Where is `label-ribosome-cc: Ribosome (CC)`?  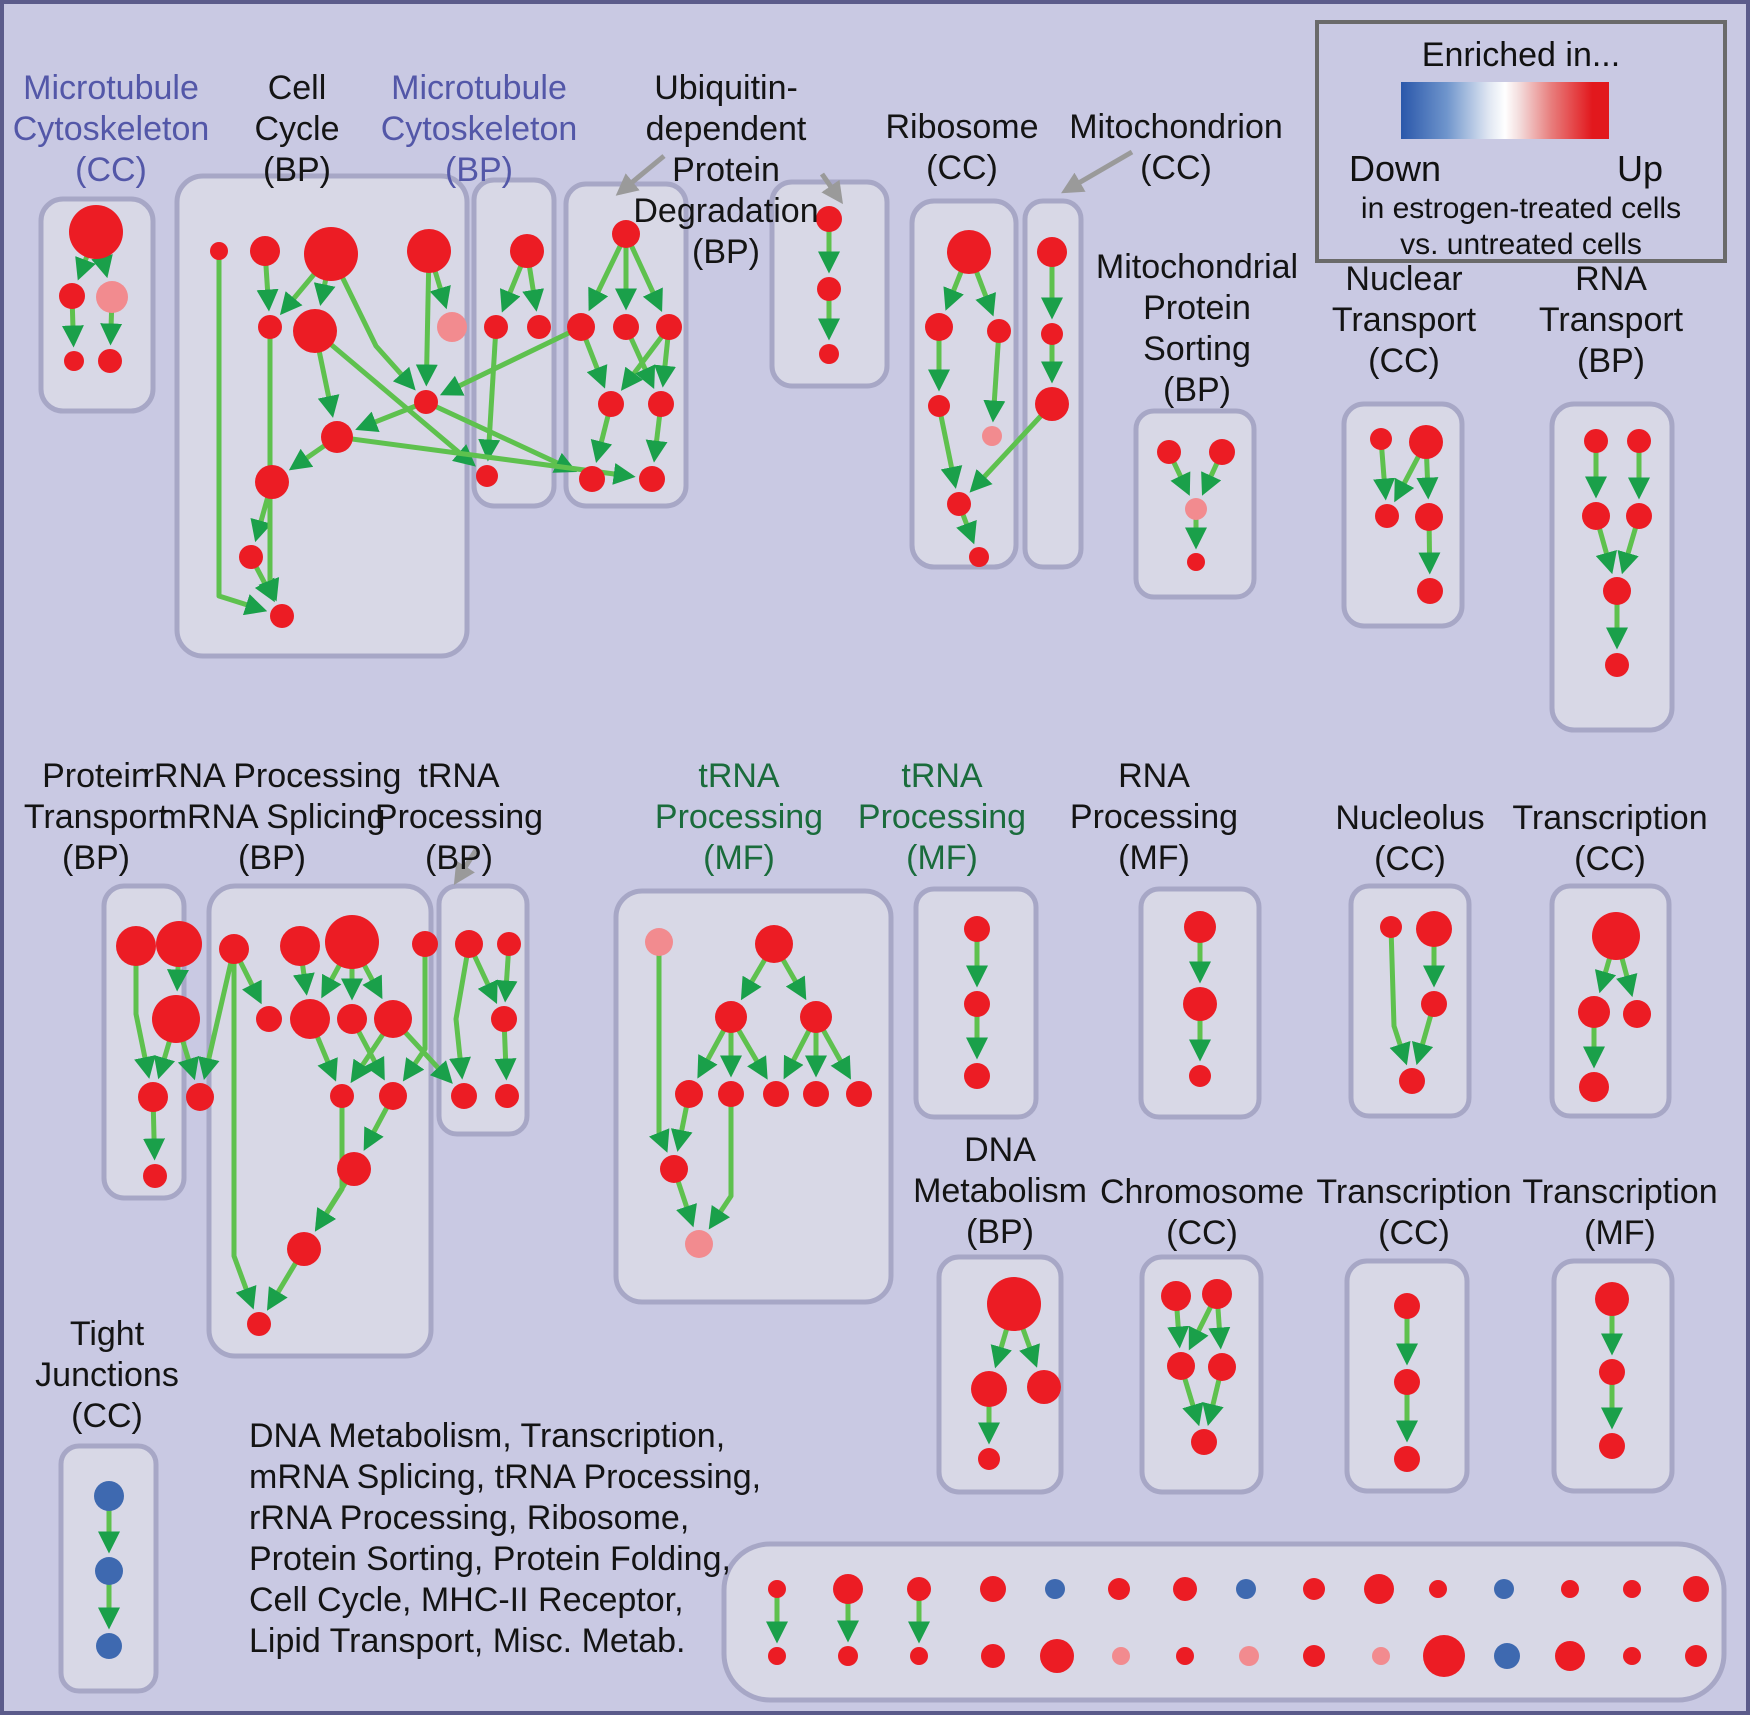
label-ribosome-cc: Ribosome (CC) is located at coordinates (961, 148).